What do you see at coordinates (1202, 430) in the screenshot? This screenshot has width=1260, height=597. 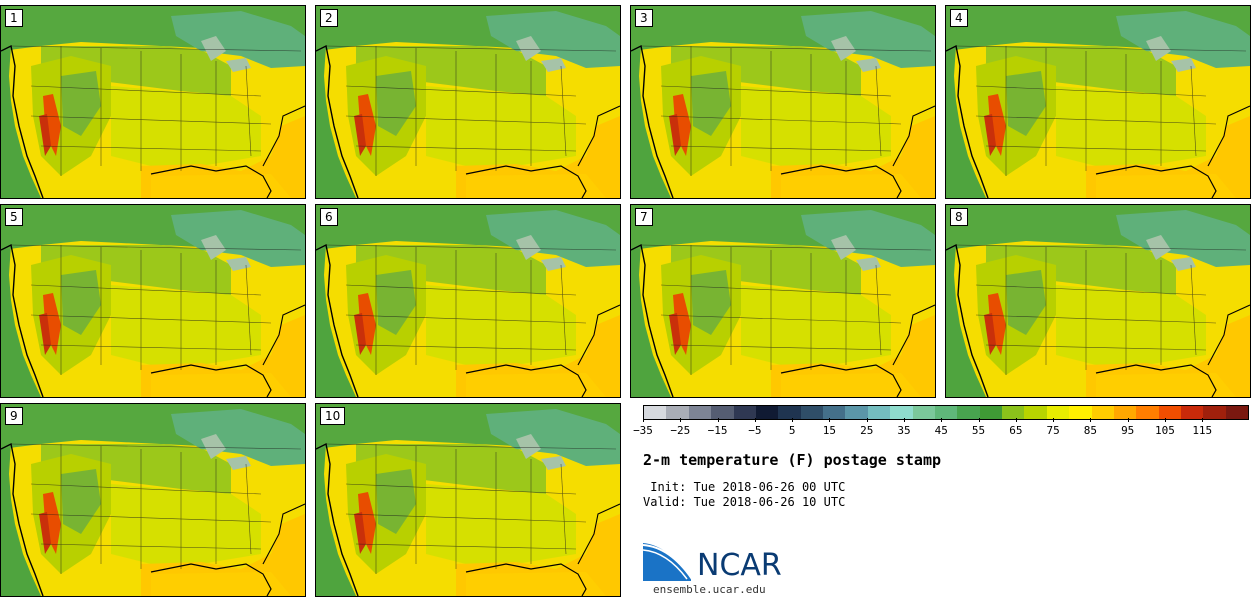 I see `colorbar-tick-label: 115` at bounding box center [1202, 430].